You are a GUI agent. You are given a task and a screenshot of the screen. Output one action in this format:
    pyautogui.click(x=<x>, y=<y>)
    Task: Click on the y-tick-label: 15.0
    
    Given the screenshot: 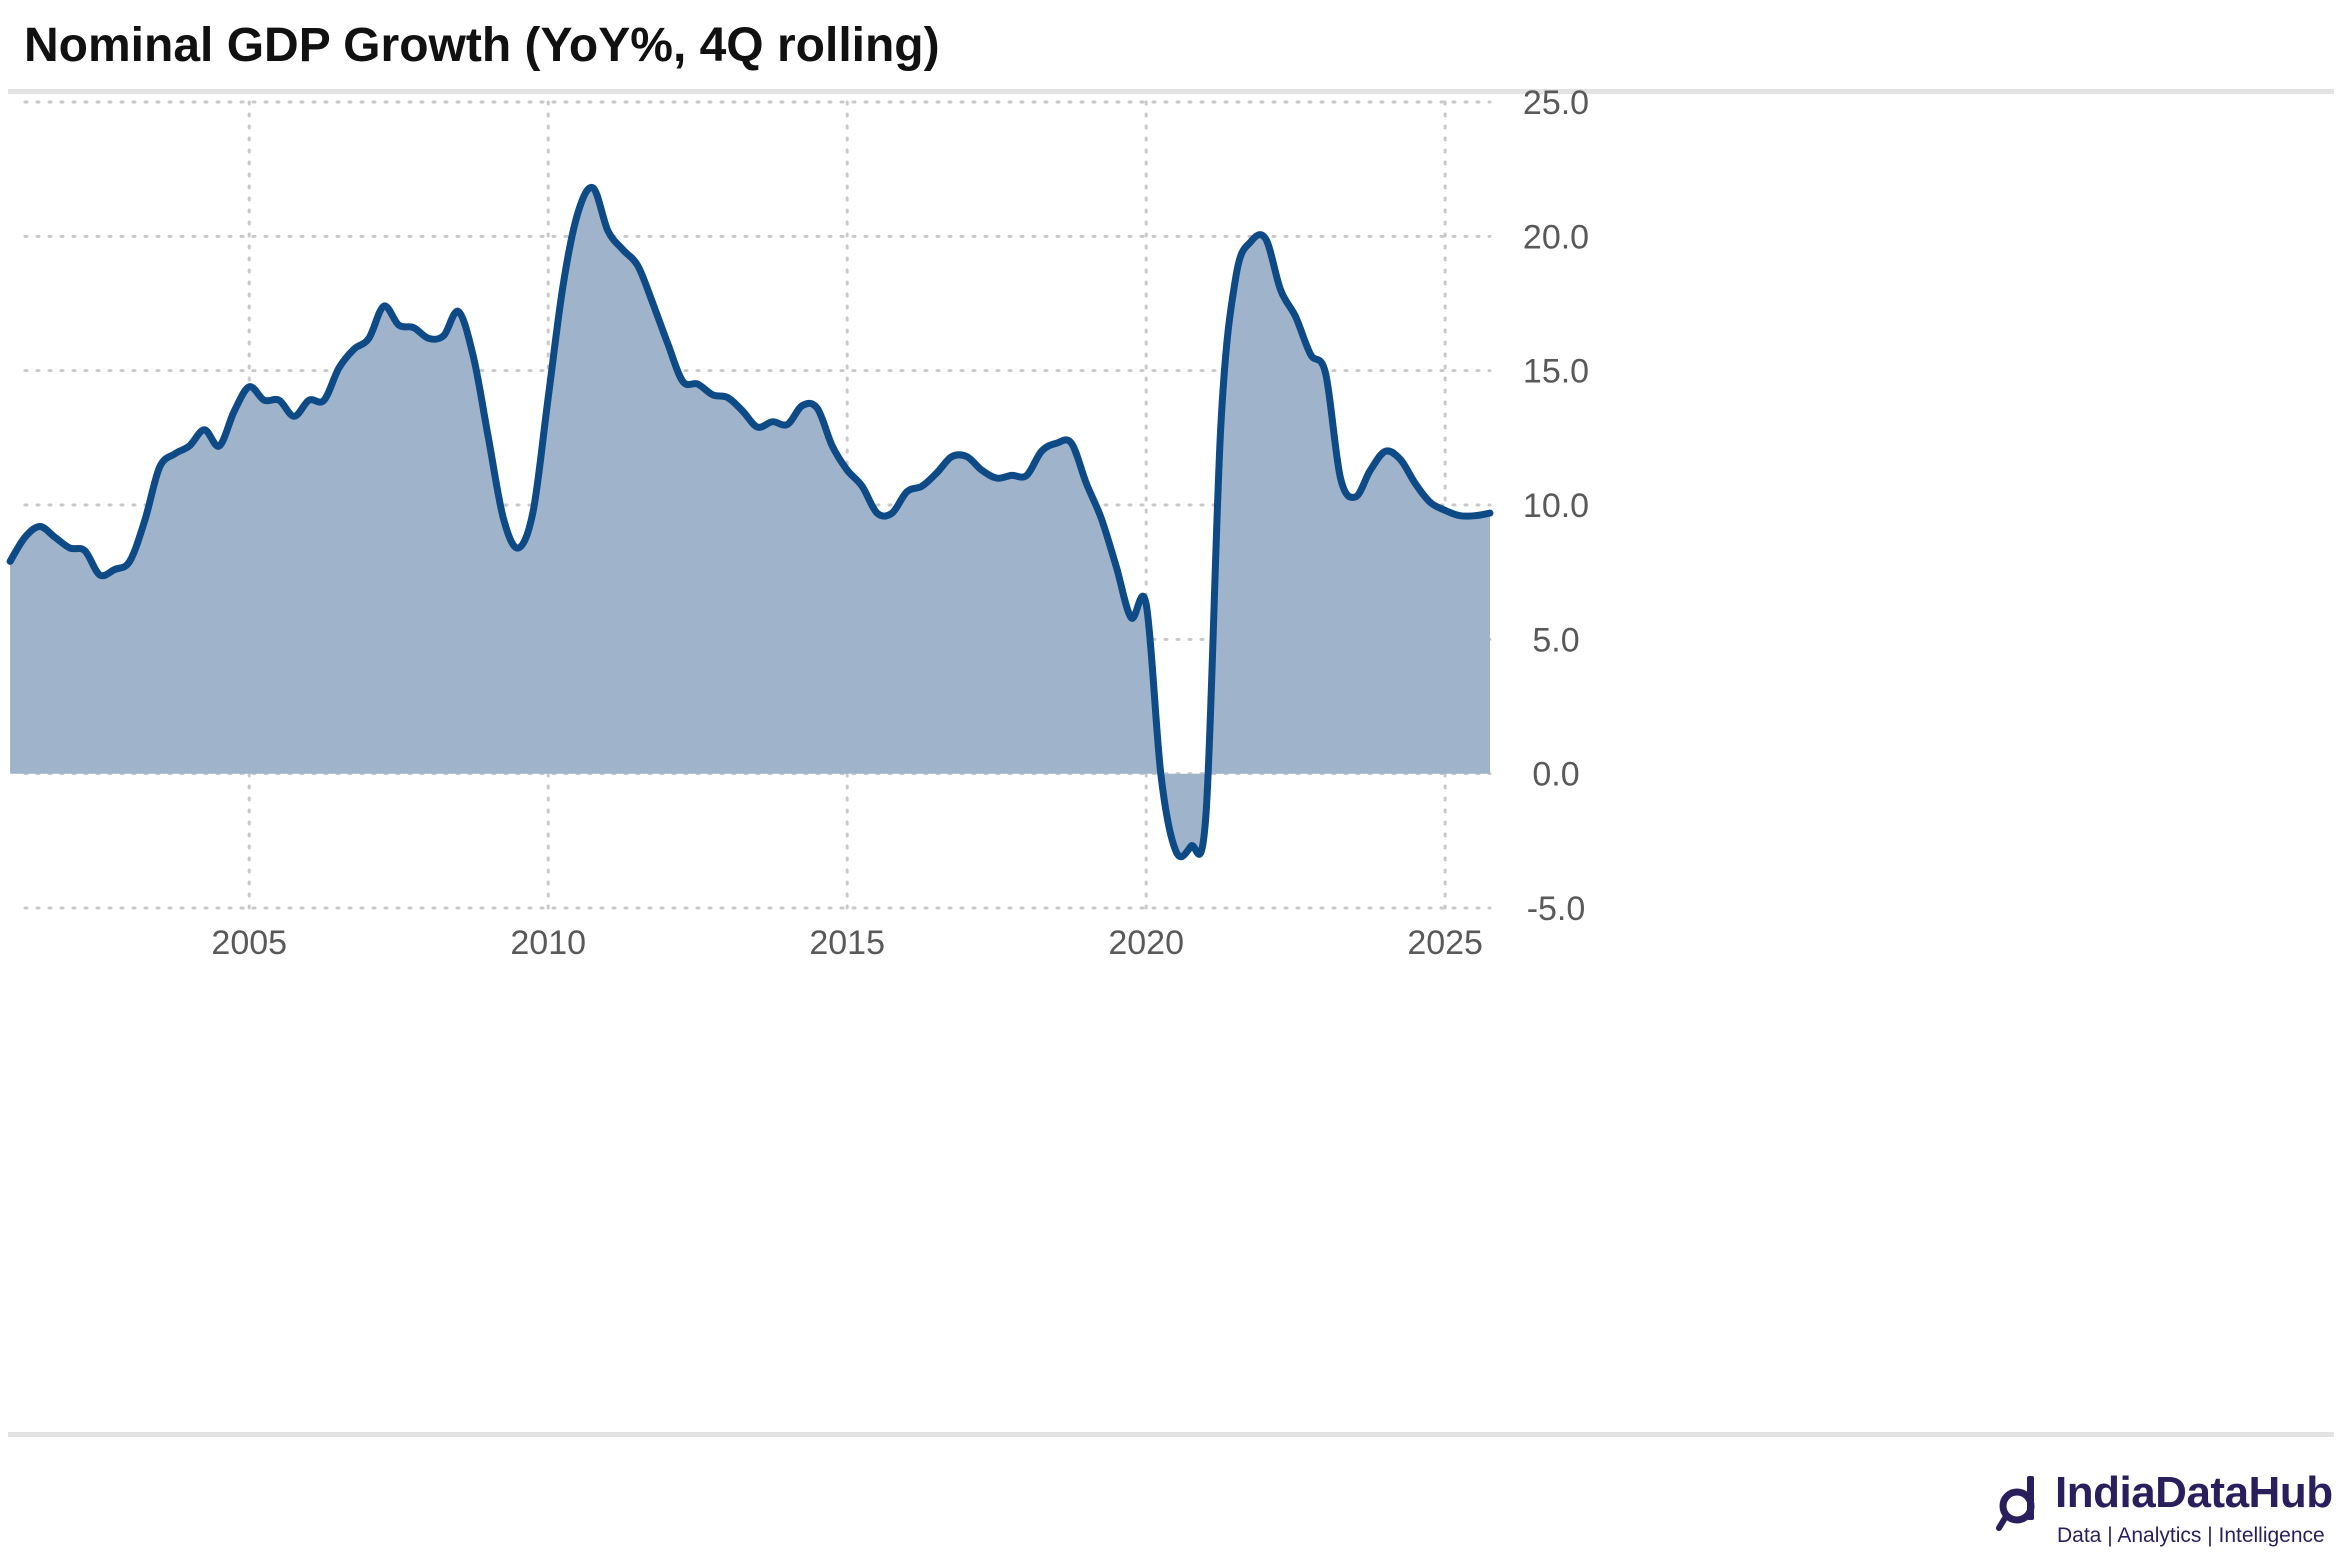 What is the action you would take?
    pyautogui.click(x=1556, y=372)
    